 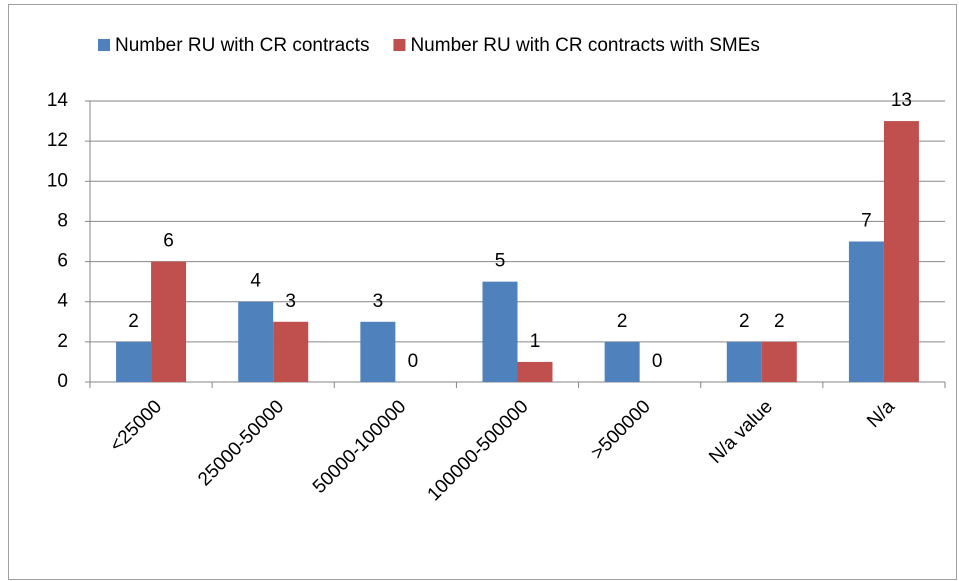 What do you see at coordinates (62, 341) in the screenshot?
I see `y-tick-label: 2` at bounding box center [62, 341].